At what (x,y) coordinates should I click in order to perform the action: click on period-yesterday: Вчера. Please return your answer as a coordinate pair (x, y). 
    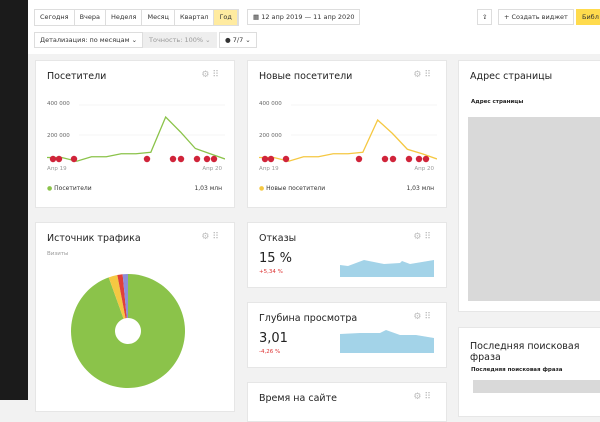
    Looking at the image, I should click on (90, 17).